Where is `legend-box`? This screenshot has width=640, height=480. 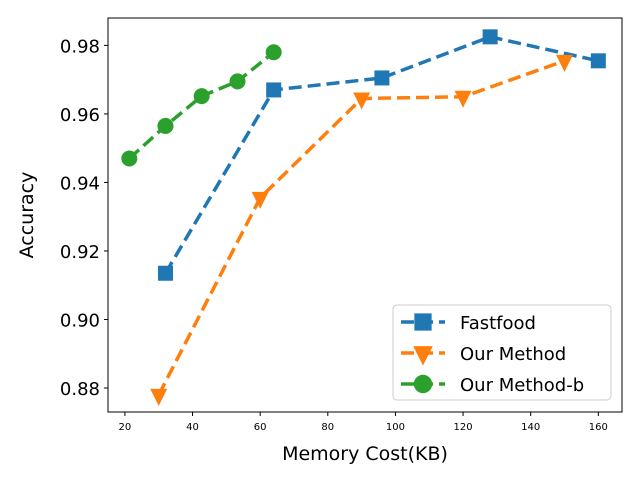
legend-box is located at coordinates (502, 352).